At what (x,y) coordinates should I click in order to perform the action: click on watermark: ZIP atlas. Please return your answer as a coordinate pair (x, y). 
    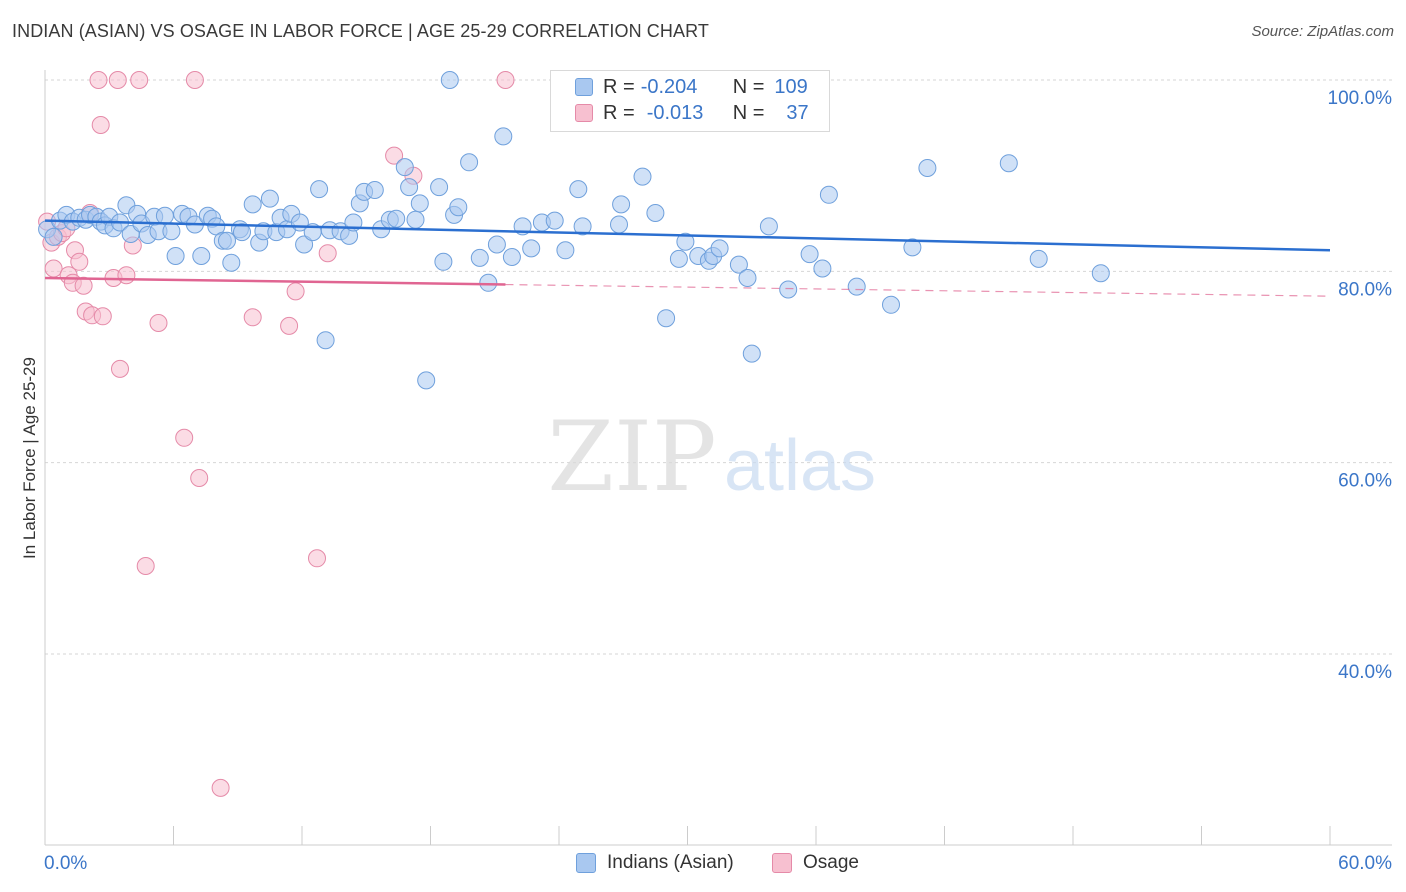
    Looking at the image, I should click on (711, 457).